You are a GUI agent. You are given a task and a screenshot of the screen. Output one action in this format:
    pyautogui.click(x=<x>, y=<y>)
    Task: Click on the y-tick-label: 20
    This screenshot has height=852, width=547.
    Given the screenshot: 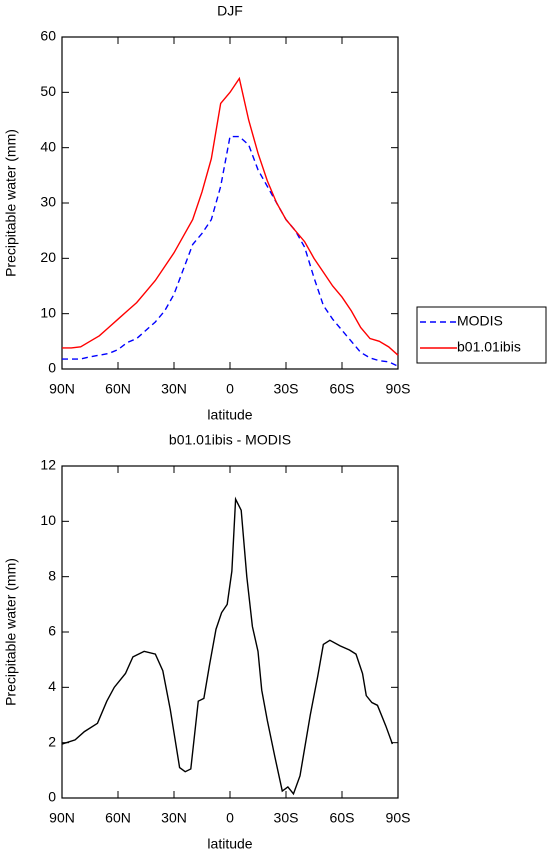 What is the action you would take?
    pyautogui.click(x=48, y=257)
    